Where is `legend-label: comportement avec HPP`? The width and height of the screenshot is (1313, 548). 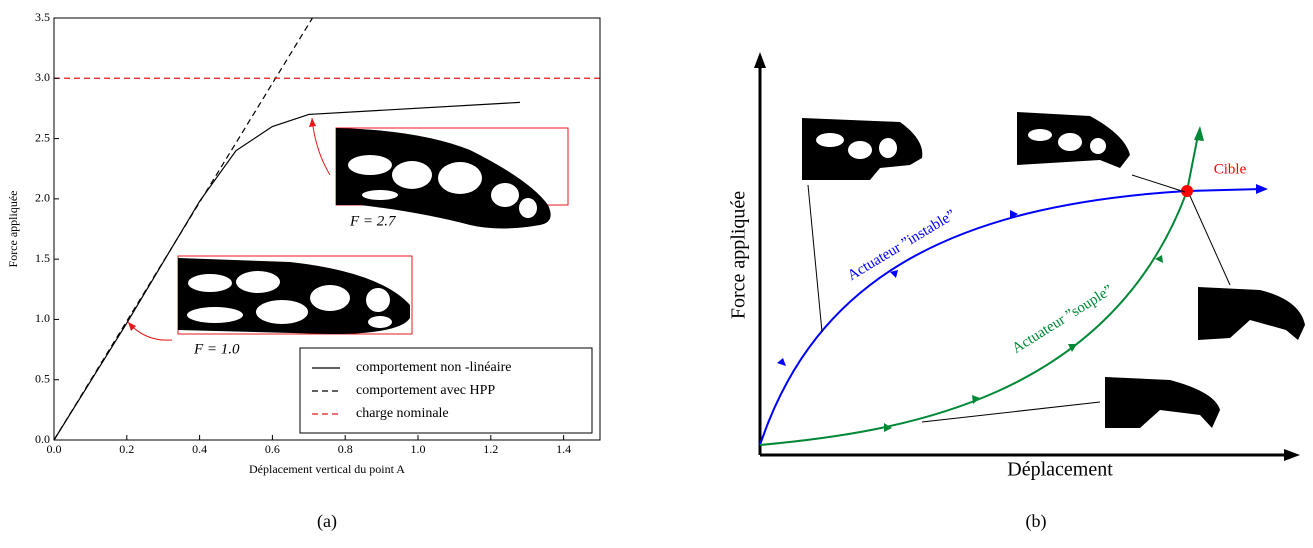 legend-label: comportement avec HPP is located at coordinates (425, 390).